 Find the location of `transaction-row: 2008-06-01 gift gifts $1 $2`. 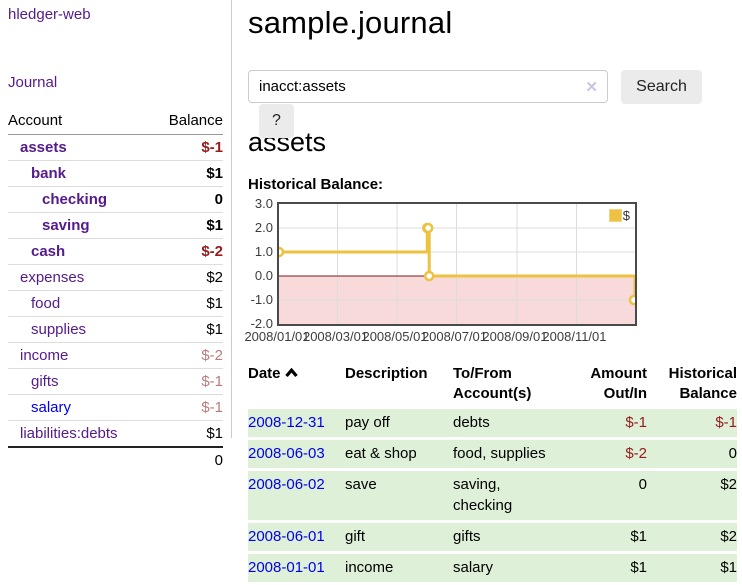

transaction-row: 2008-06-01 gift gifts $1 $2 is located at coordinates (492, 537).